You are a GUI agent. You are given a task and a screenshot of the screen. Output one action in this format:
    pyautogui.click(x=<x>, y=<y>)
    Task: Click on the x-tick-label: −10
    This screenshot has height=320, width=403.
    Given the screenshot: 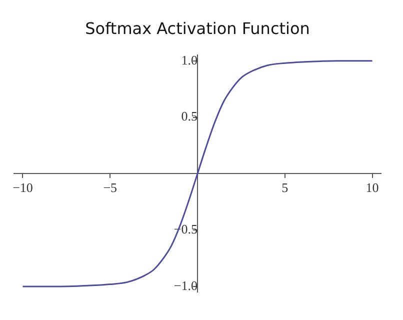 What is the action you would take?
    pyautogui.click(x=22, y=187)
    